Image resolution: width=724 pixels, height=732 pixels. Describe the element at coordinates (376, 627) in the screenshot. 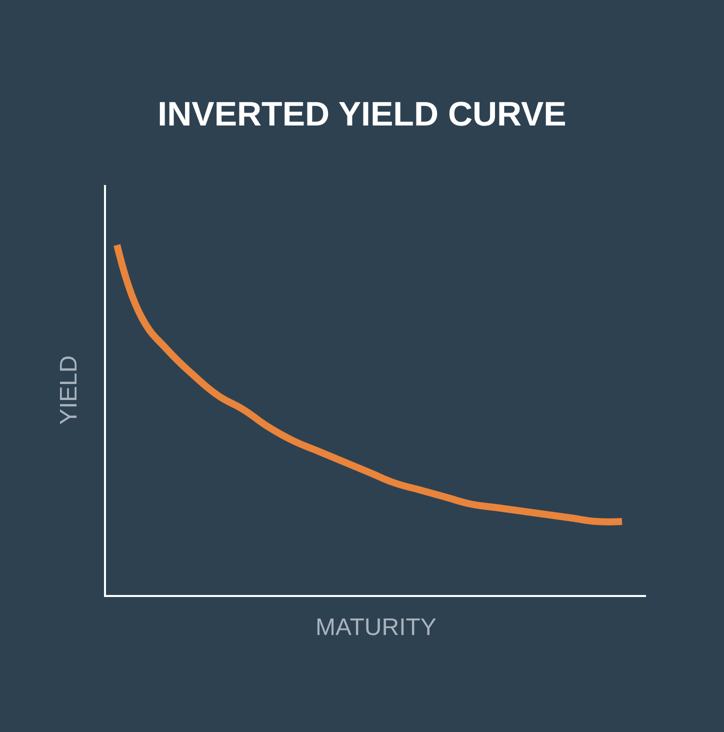

I see `x-axis-title: MATURITY` at that location.